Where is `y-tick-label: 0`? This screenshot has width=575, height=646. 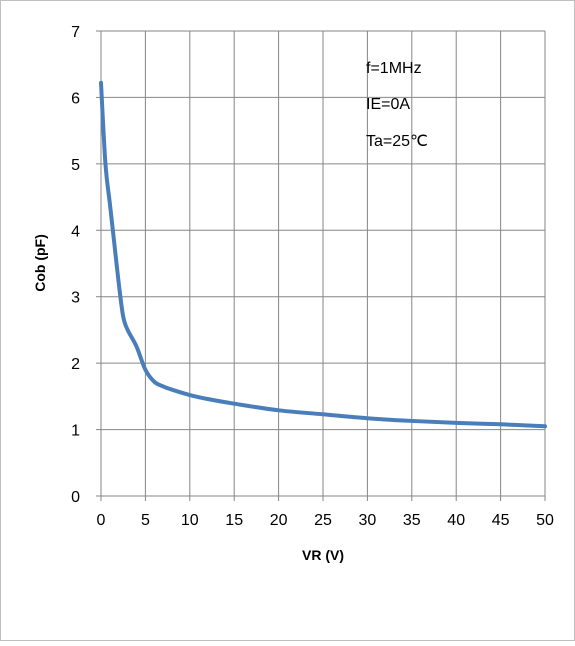
y-tick-label: 0 is located at coordinates (75, 497).